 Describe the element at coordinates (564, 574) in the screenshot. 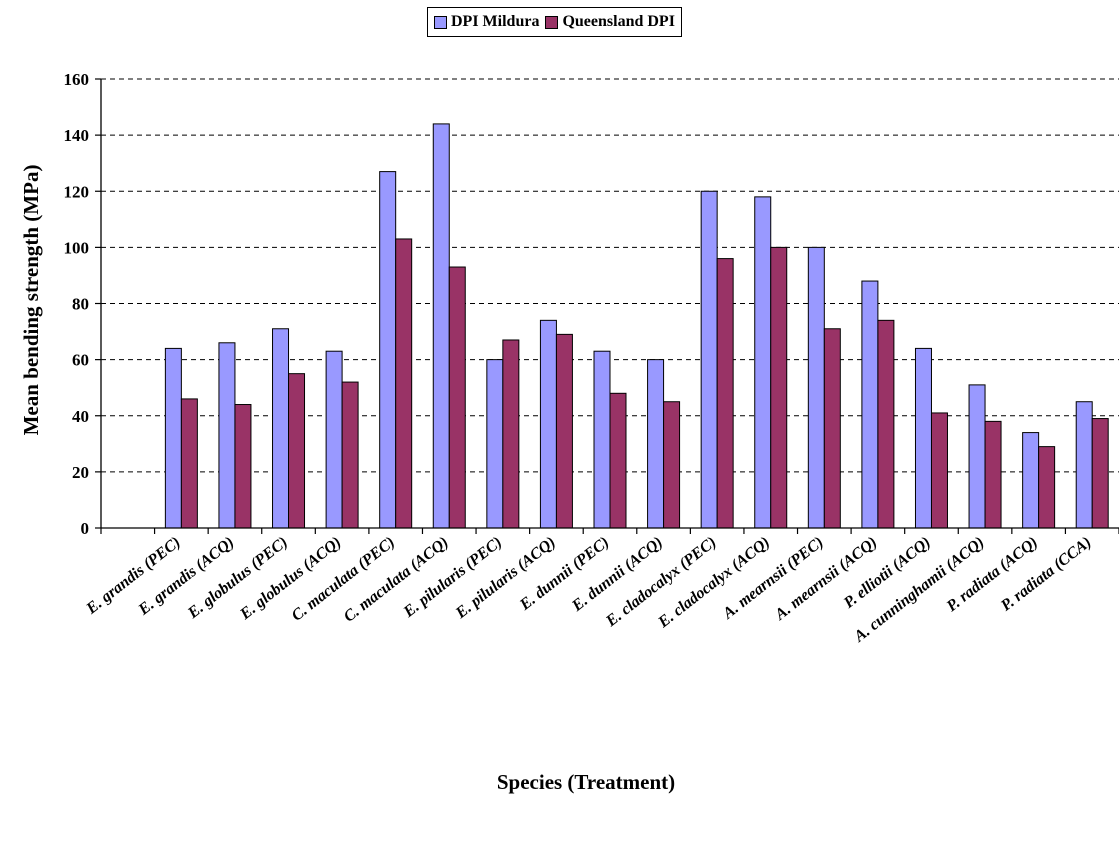

I see `x-tick-label: E. dunnii (PEC)` at that location.